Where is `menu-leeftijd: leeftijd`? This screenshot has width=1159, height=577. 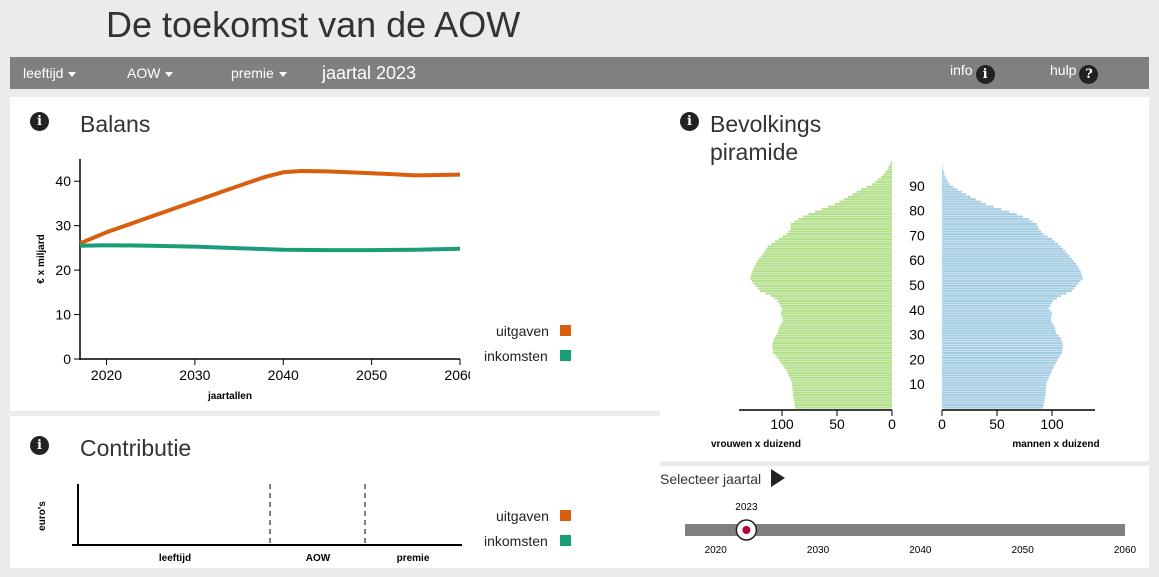 menu-leeftijd: leeftijd is located at coordinates (50, 73).